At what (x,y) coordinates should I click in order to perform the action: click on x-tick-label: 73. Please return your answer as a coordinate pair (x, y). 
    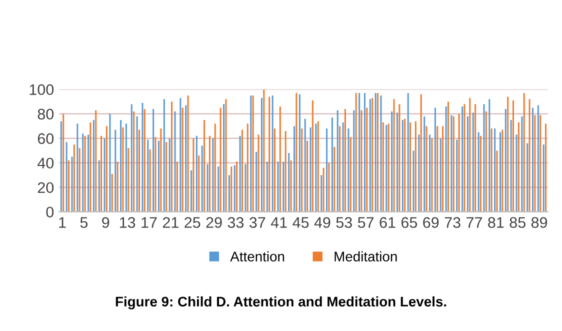
    Looking at the image, I should click on (452, 222).